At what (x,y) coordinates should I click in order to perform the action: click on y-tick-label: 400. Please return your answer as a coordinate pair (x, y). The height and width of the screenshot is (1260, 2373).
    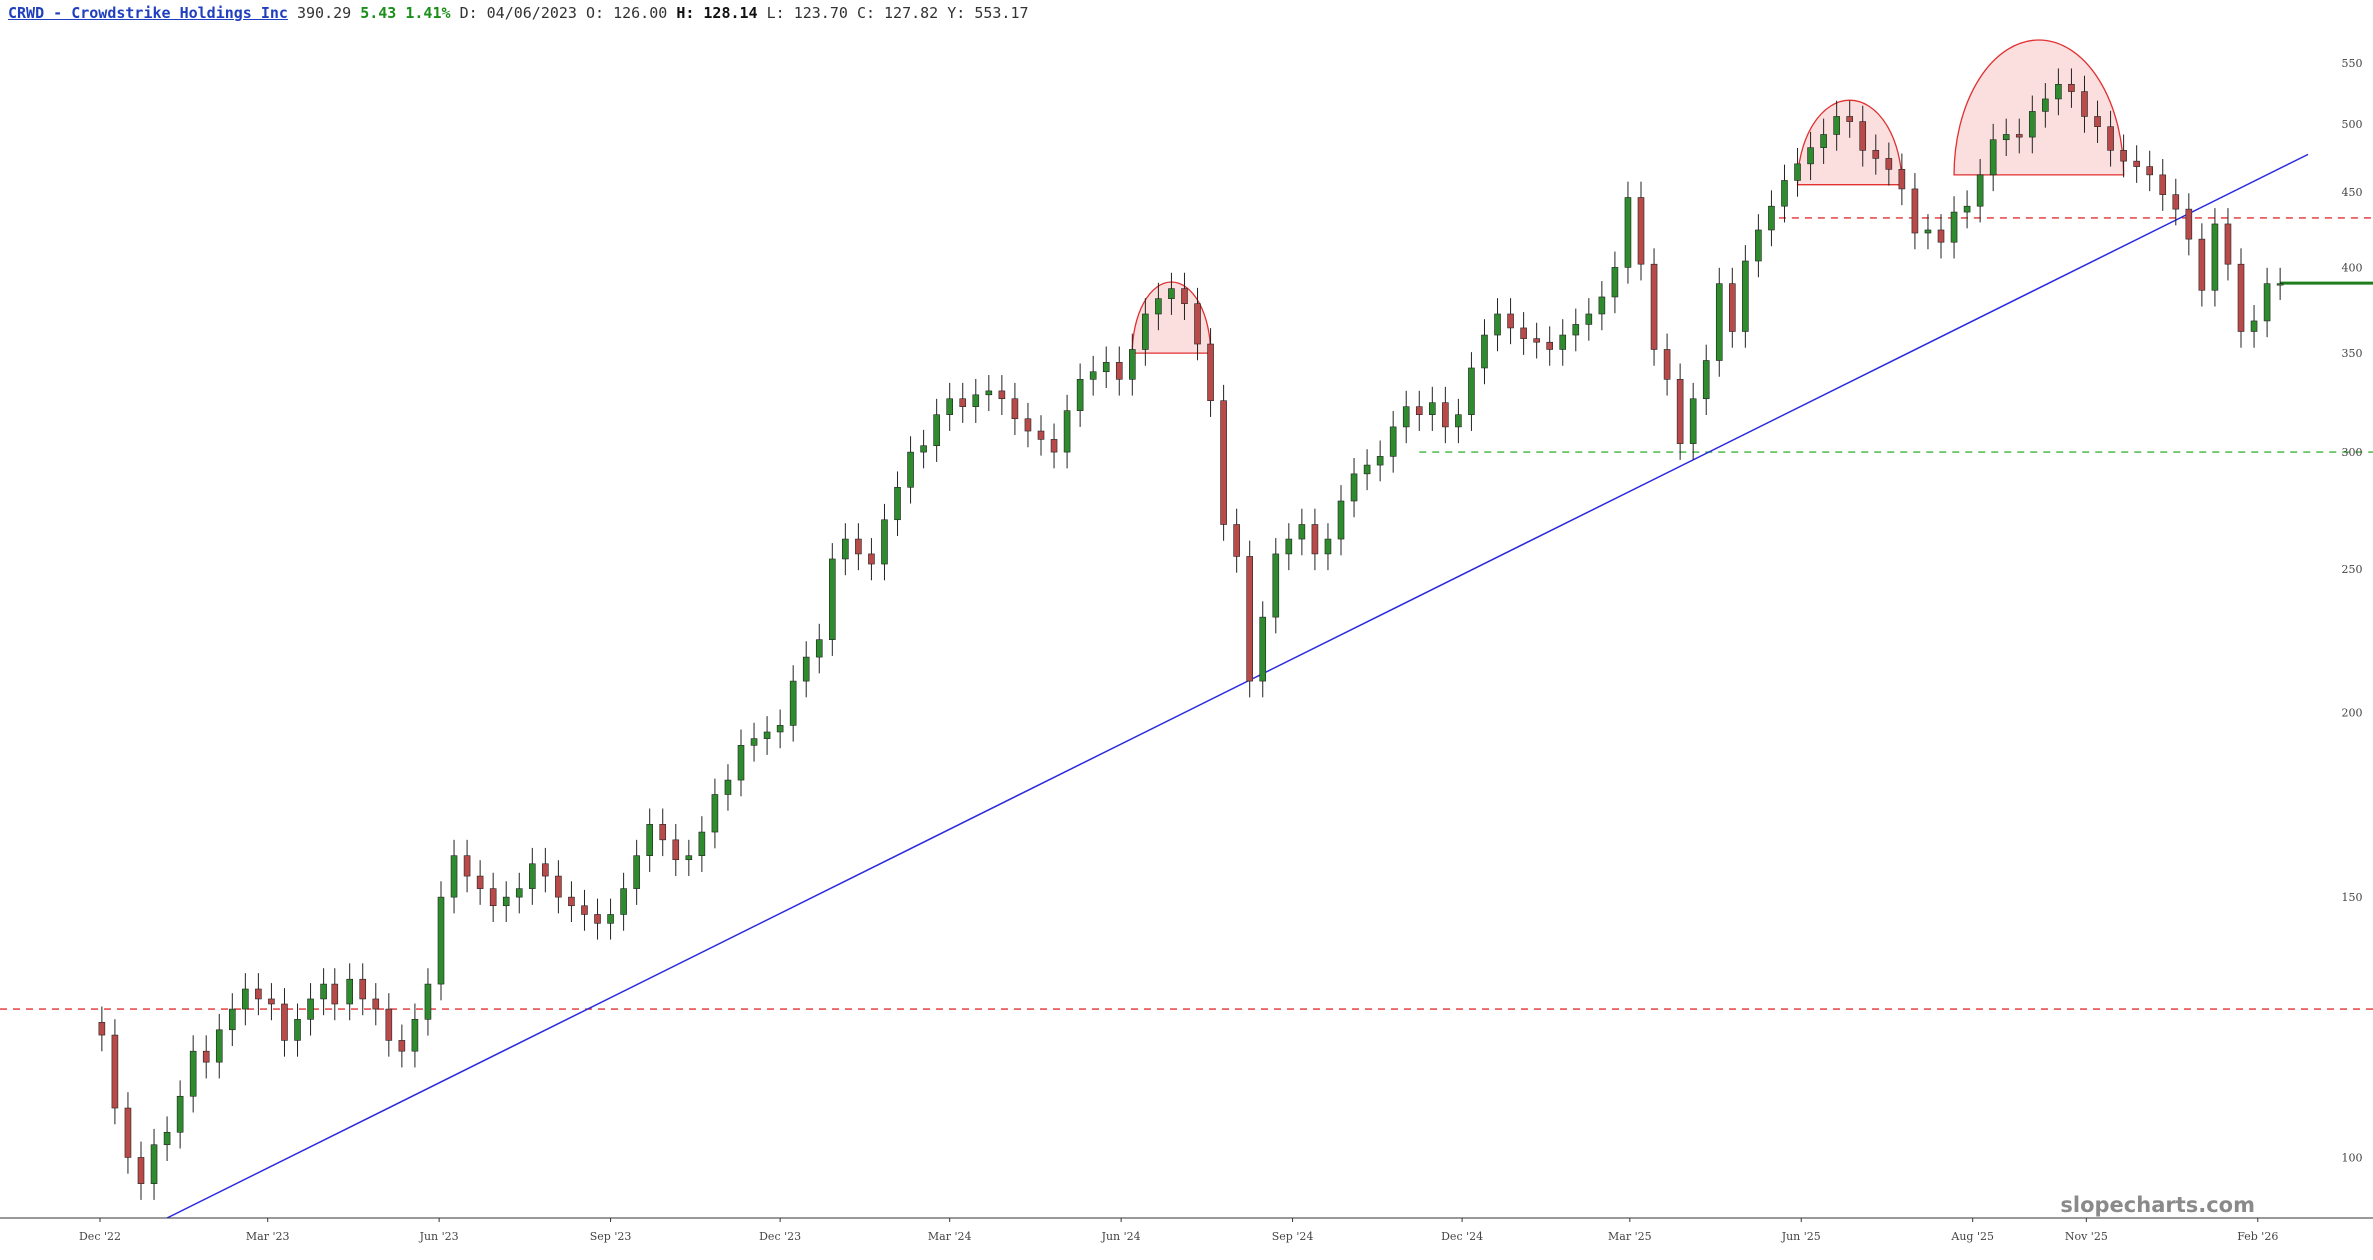
    Looking at the image, I should click on (2352, 267).